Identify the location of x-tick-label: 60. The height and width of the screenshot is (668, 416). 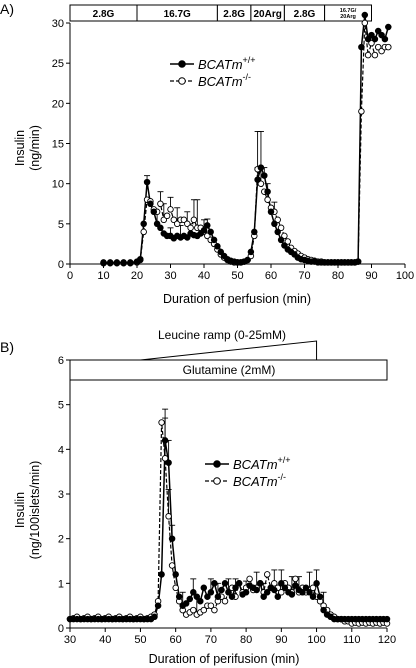
(271, 276).